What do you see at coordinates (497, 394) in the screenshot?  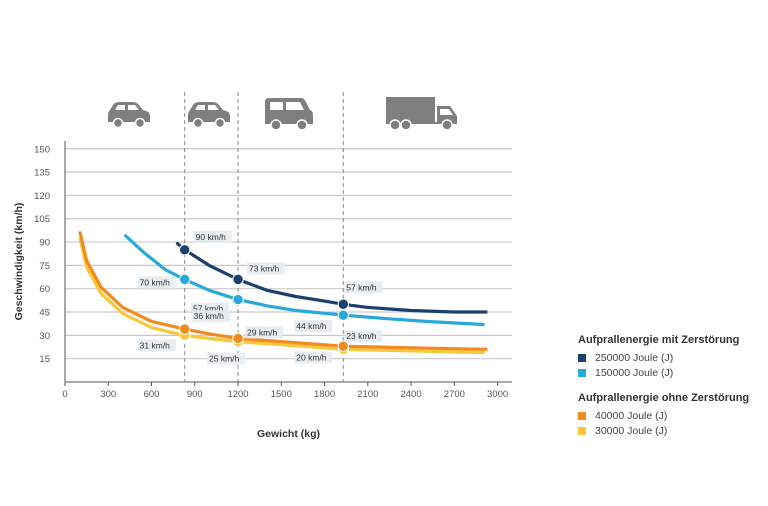 I see `x-tick-label: 3000` at bounding box center [497, 394].